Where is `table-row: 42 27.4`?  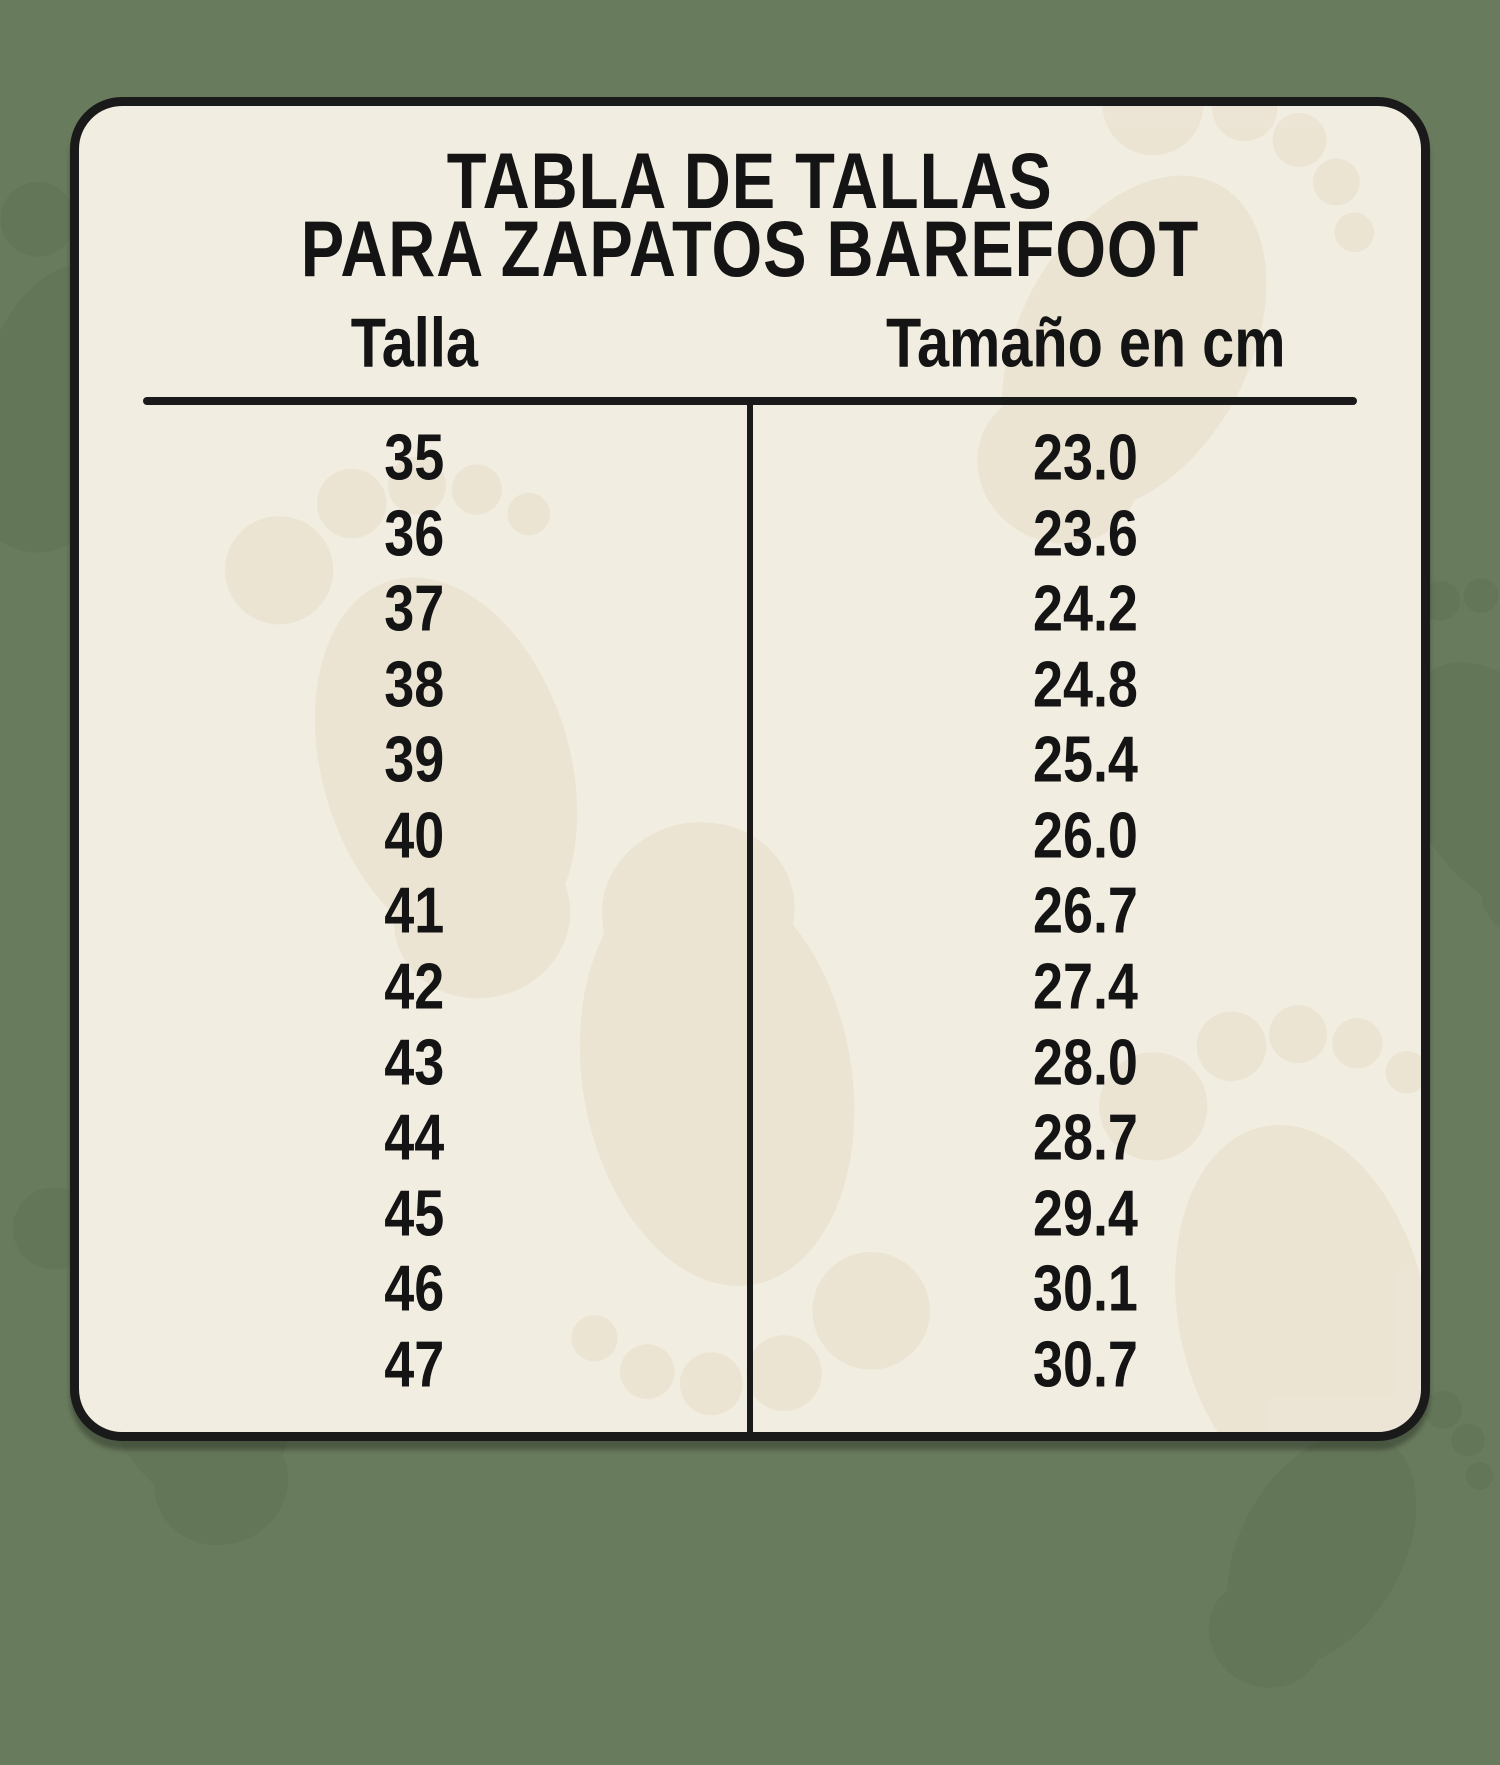 table-row: 42 27.4 is located at coordinates (750, 987).